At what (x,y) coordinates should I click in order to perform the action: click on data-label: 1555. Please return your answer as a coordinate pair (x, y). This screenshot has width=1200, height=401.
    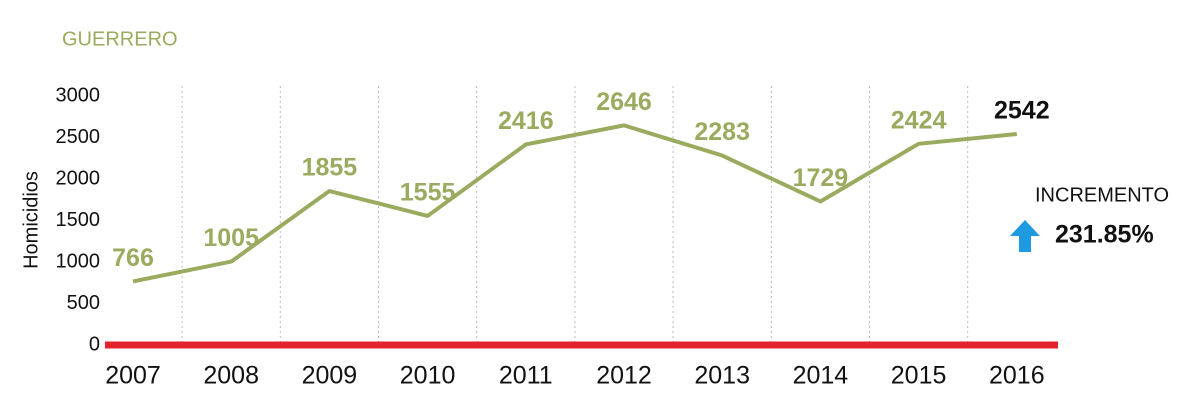
    Looking at the image, I should click on (428, 193).